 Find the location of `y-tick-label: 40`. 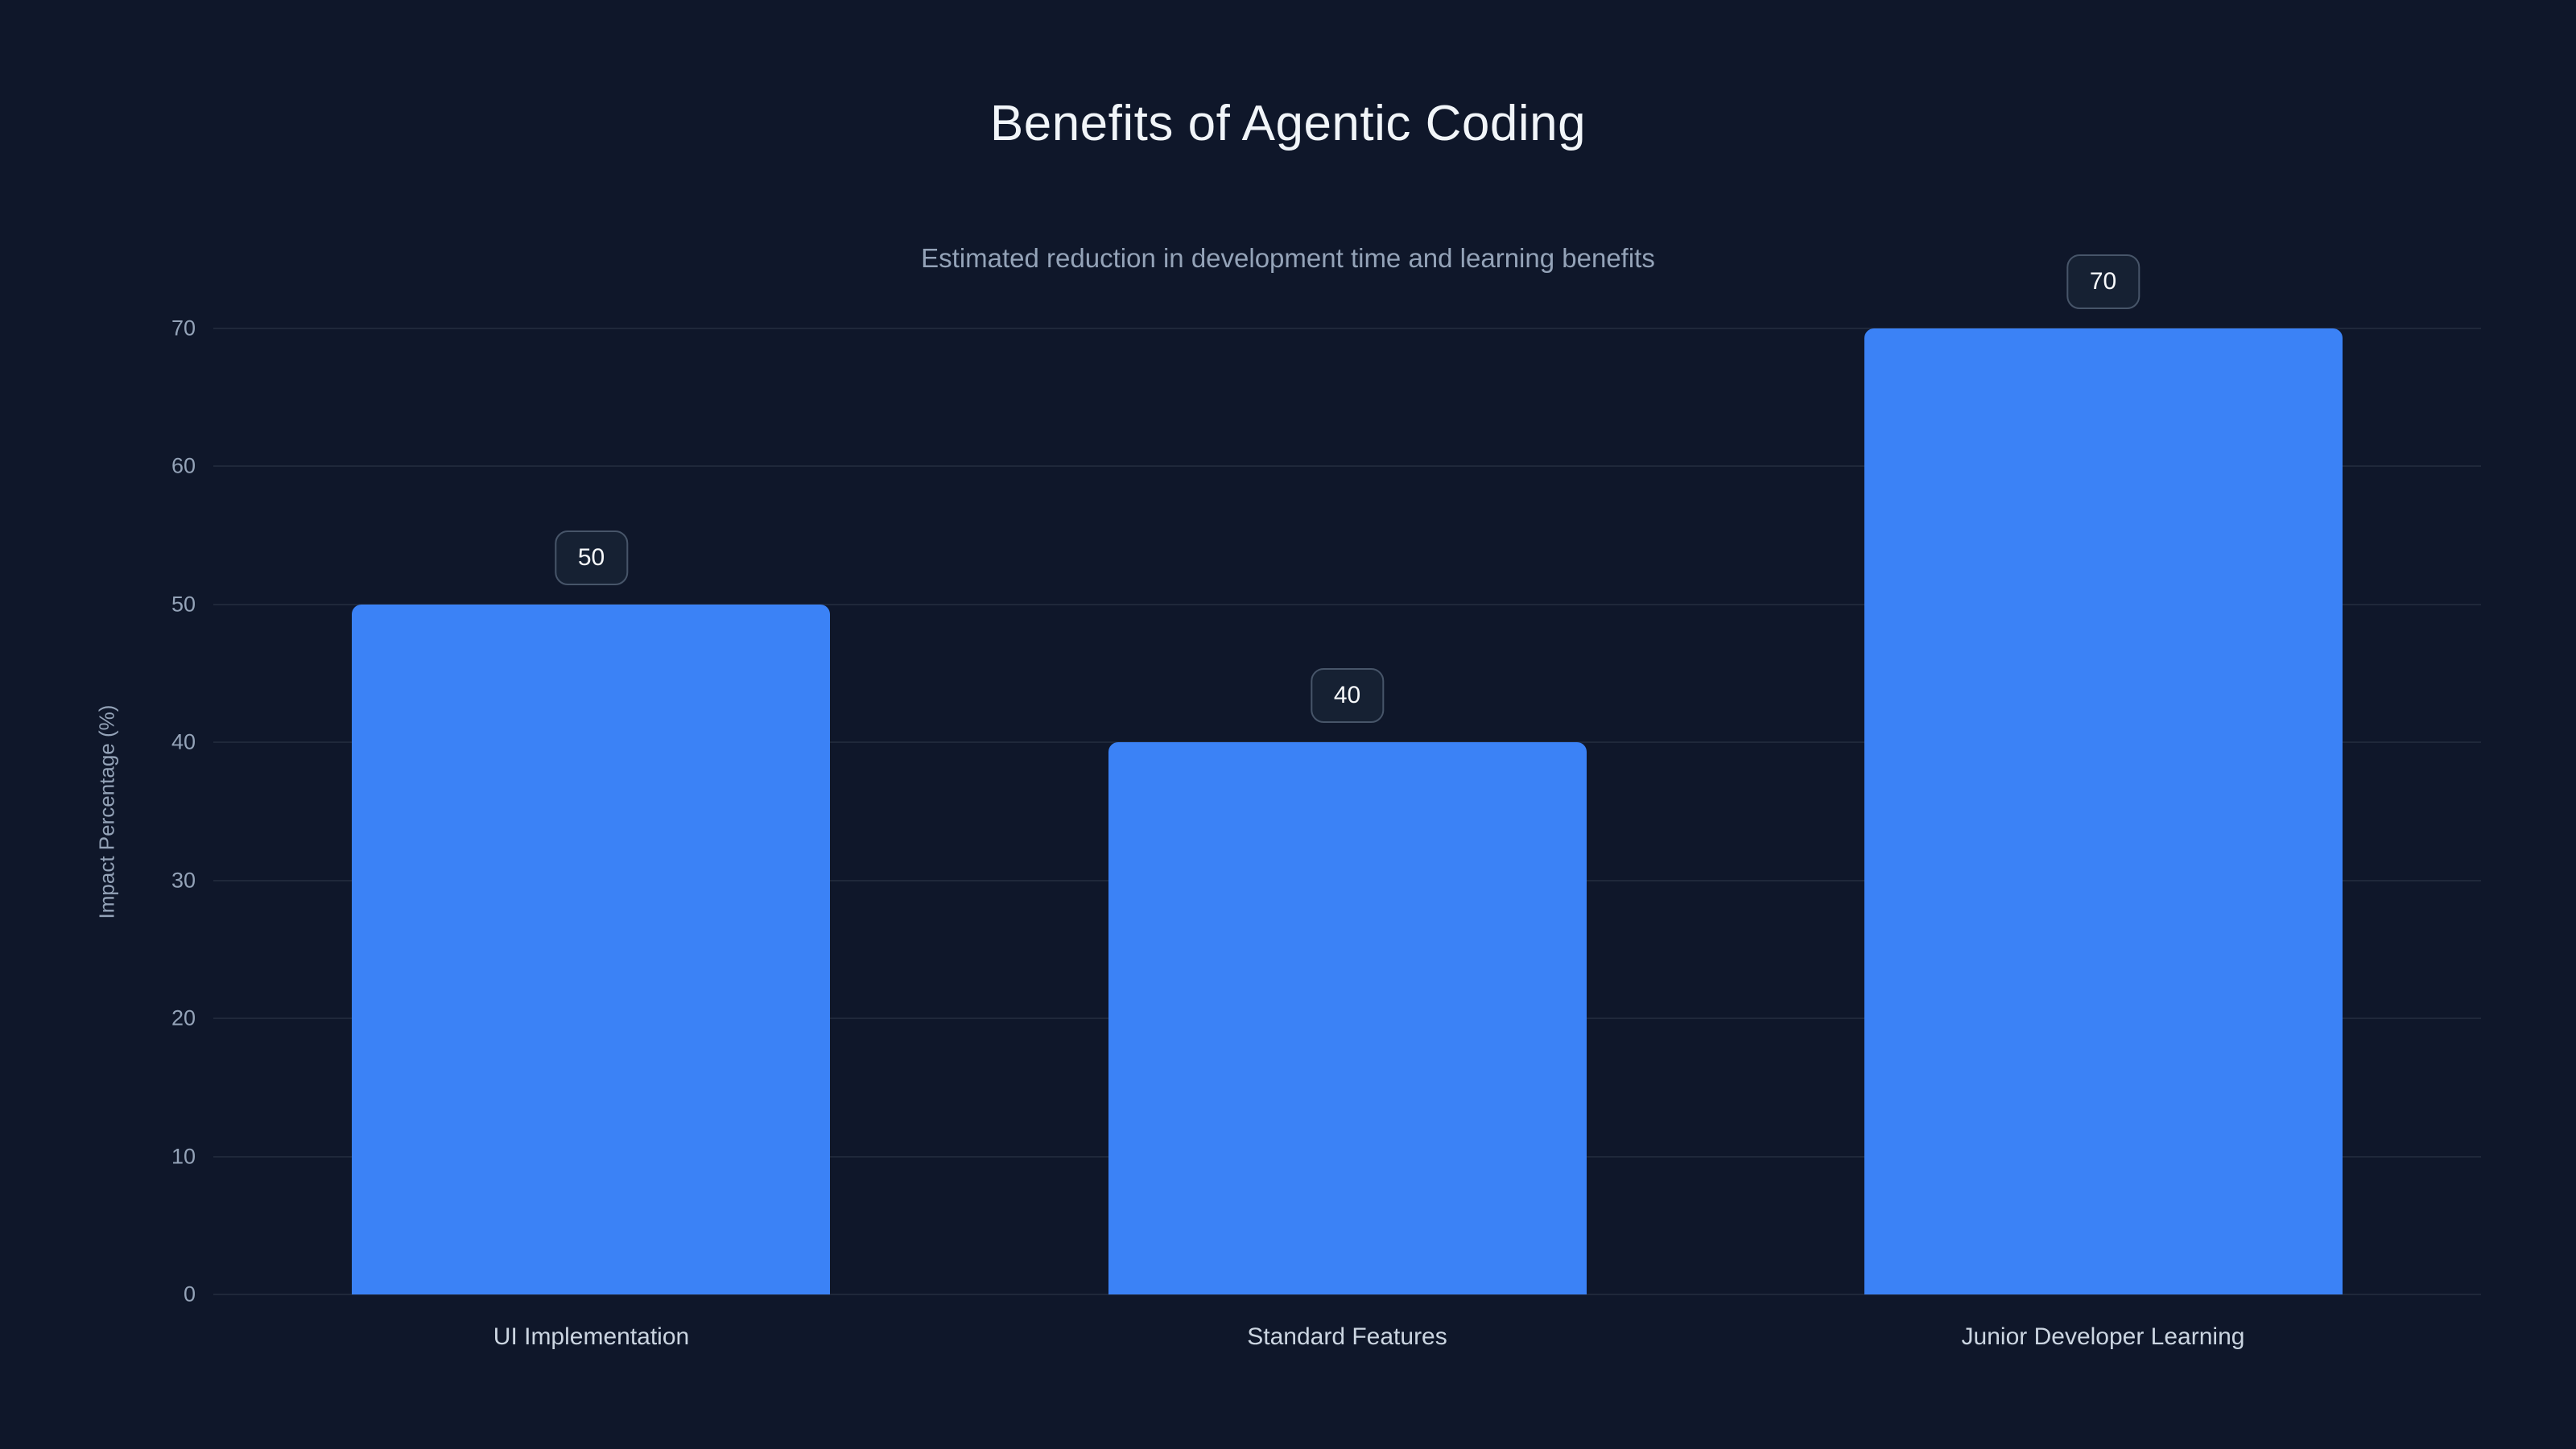

y-tick-label: 40 is located at coordinates (183, 741).